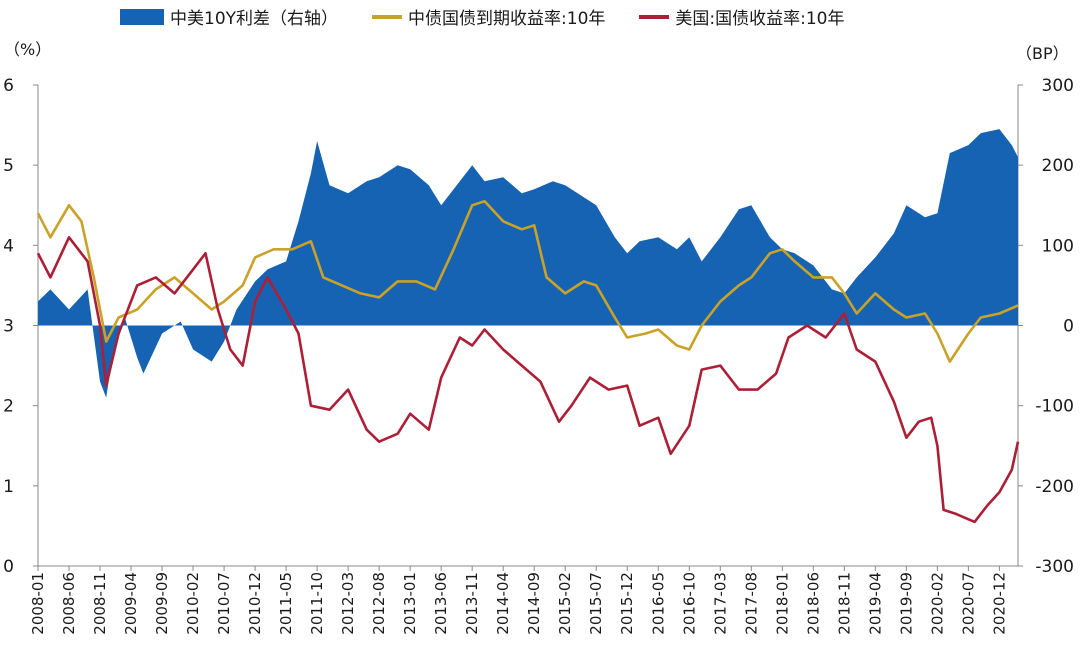 This screenshot has width=1080, height=656. I want to click on x-tick-label: 2015-02, so click(565, 603).